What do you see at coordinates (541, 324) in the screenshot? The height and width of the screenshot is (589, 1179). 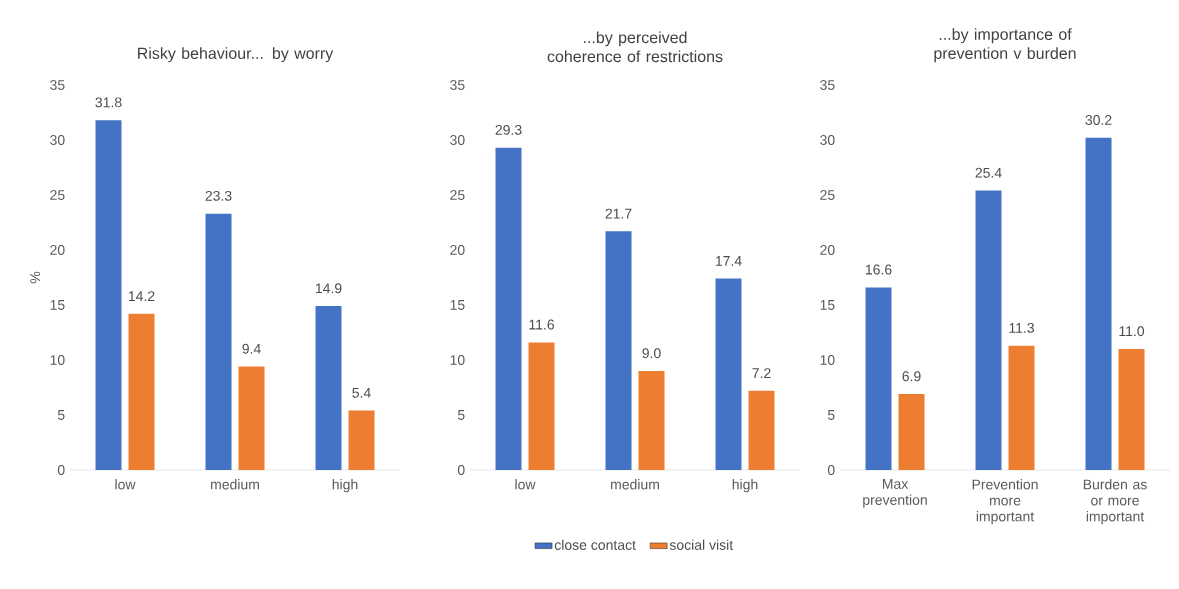 I see `data-label: 11.6` at bounding box center [541, 324].